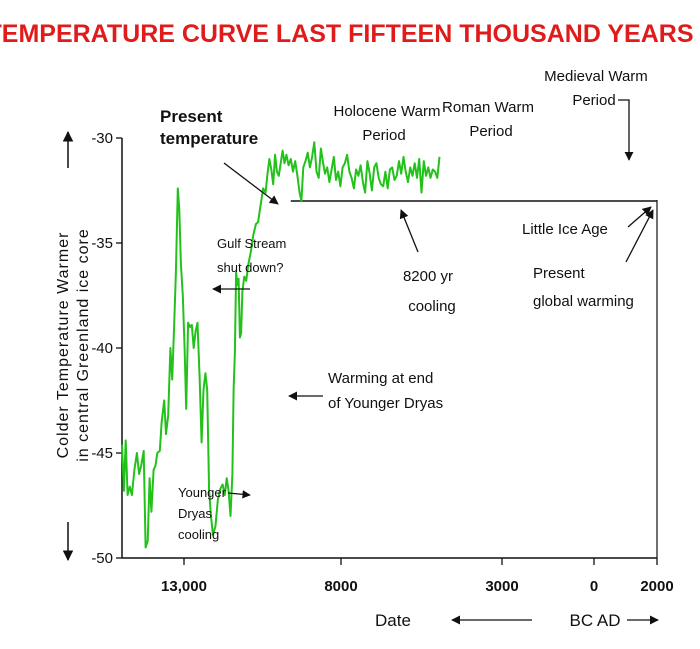 Image resolution: width=700 pixels, height=649 pixels. What do you see at coordinates (639, 217) in the screenshot?
I see `lia-arrow` at bounding box center [639, 217].